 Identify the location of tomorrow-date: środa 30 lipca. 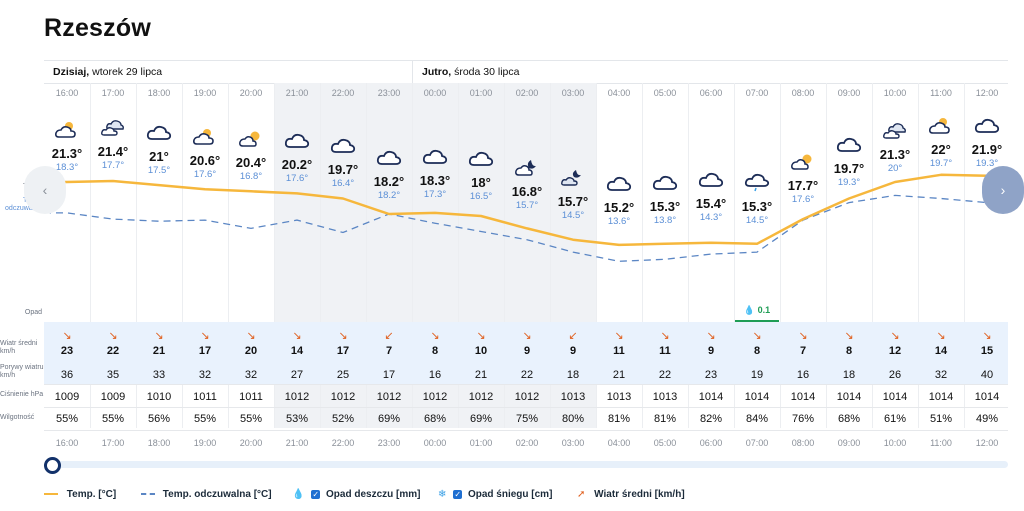
(487, 72).